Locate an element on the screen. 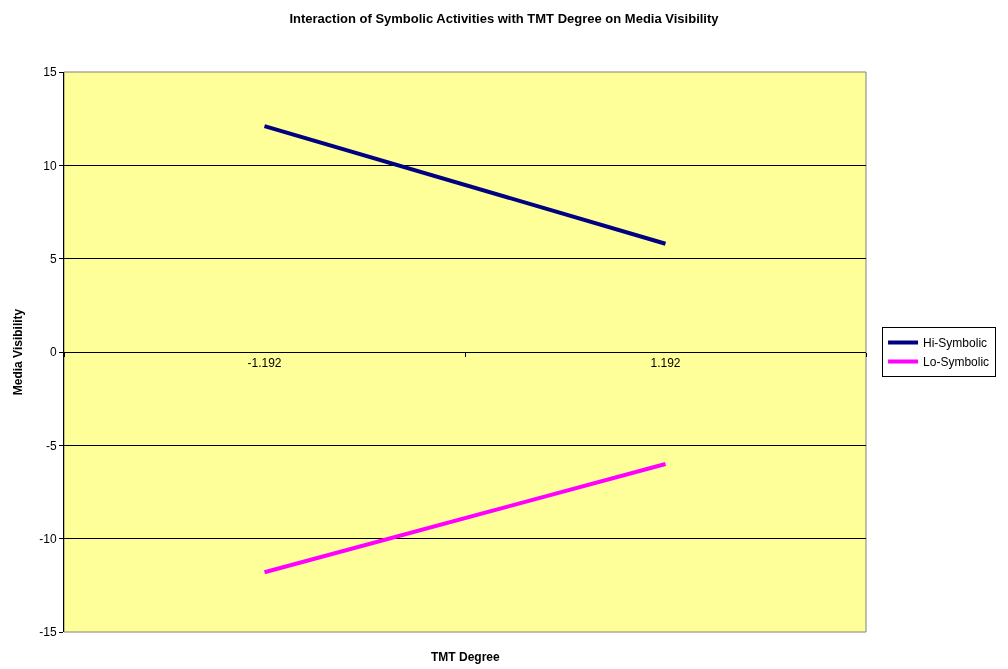 The height and width of the screenshot is (669, 1008). chart-title: Interaction of Symbolic Activities with TMT Degree on Media Visibility is located at coordinates (504, 19).